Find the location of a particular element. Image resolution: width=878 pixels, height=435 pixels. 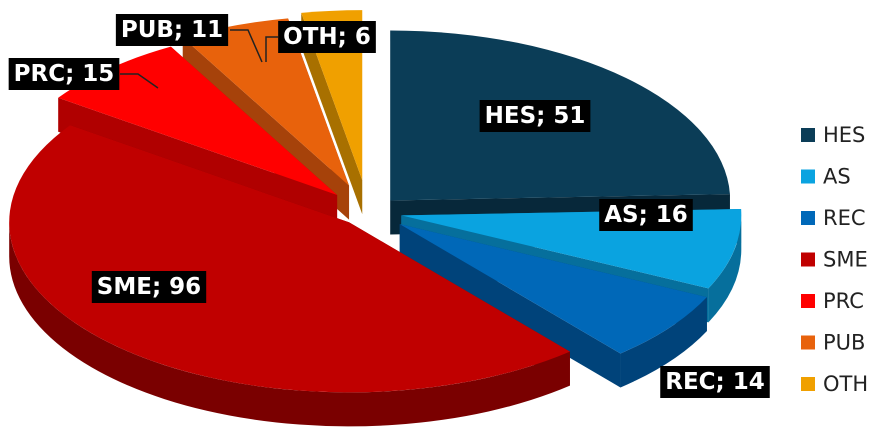

data-label-text: PRC; 15 is located at coordinates (64, 74).